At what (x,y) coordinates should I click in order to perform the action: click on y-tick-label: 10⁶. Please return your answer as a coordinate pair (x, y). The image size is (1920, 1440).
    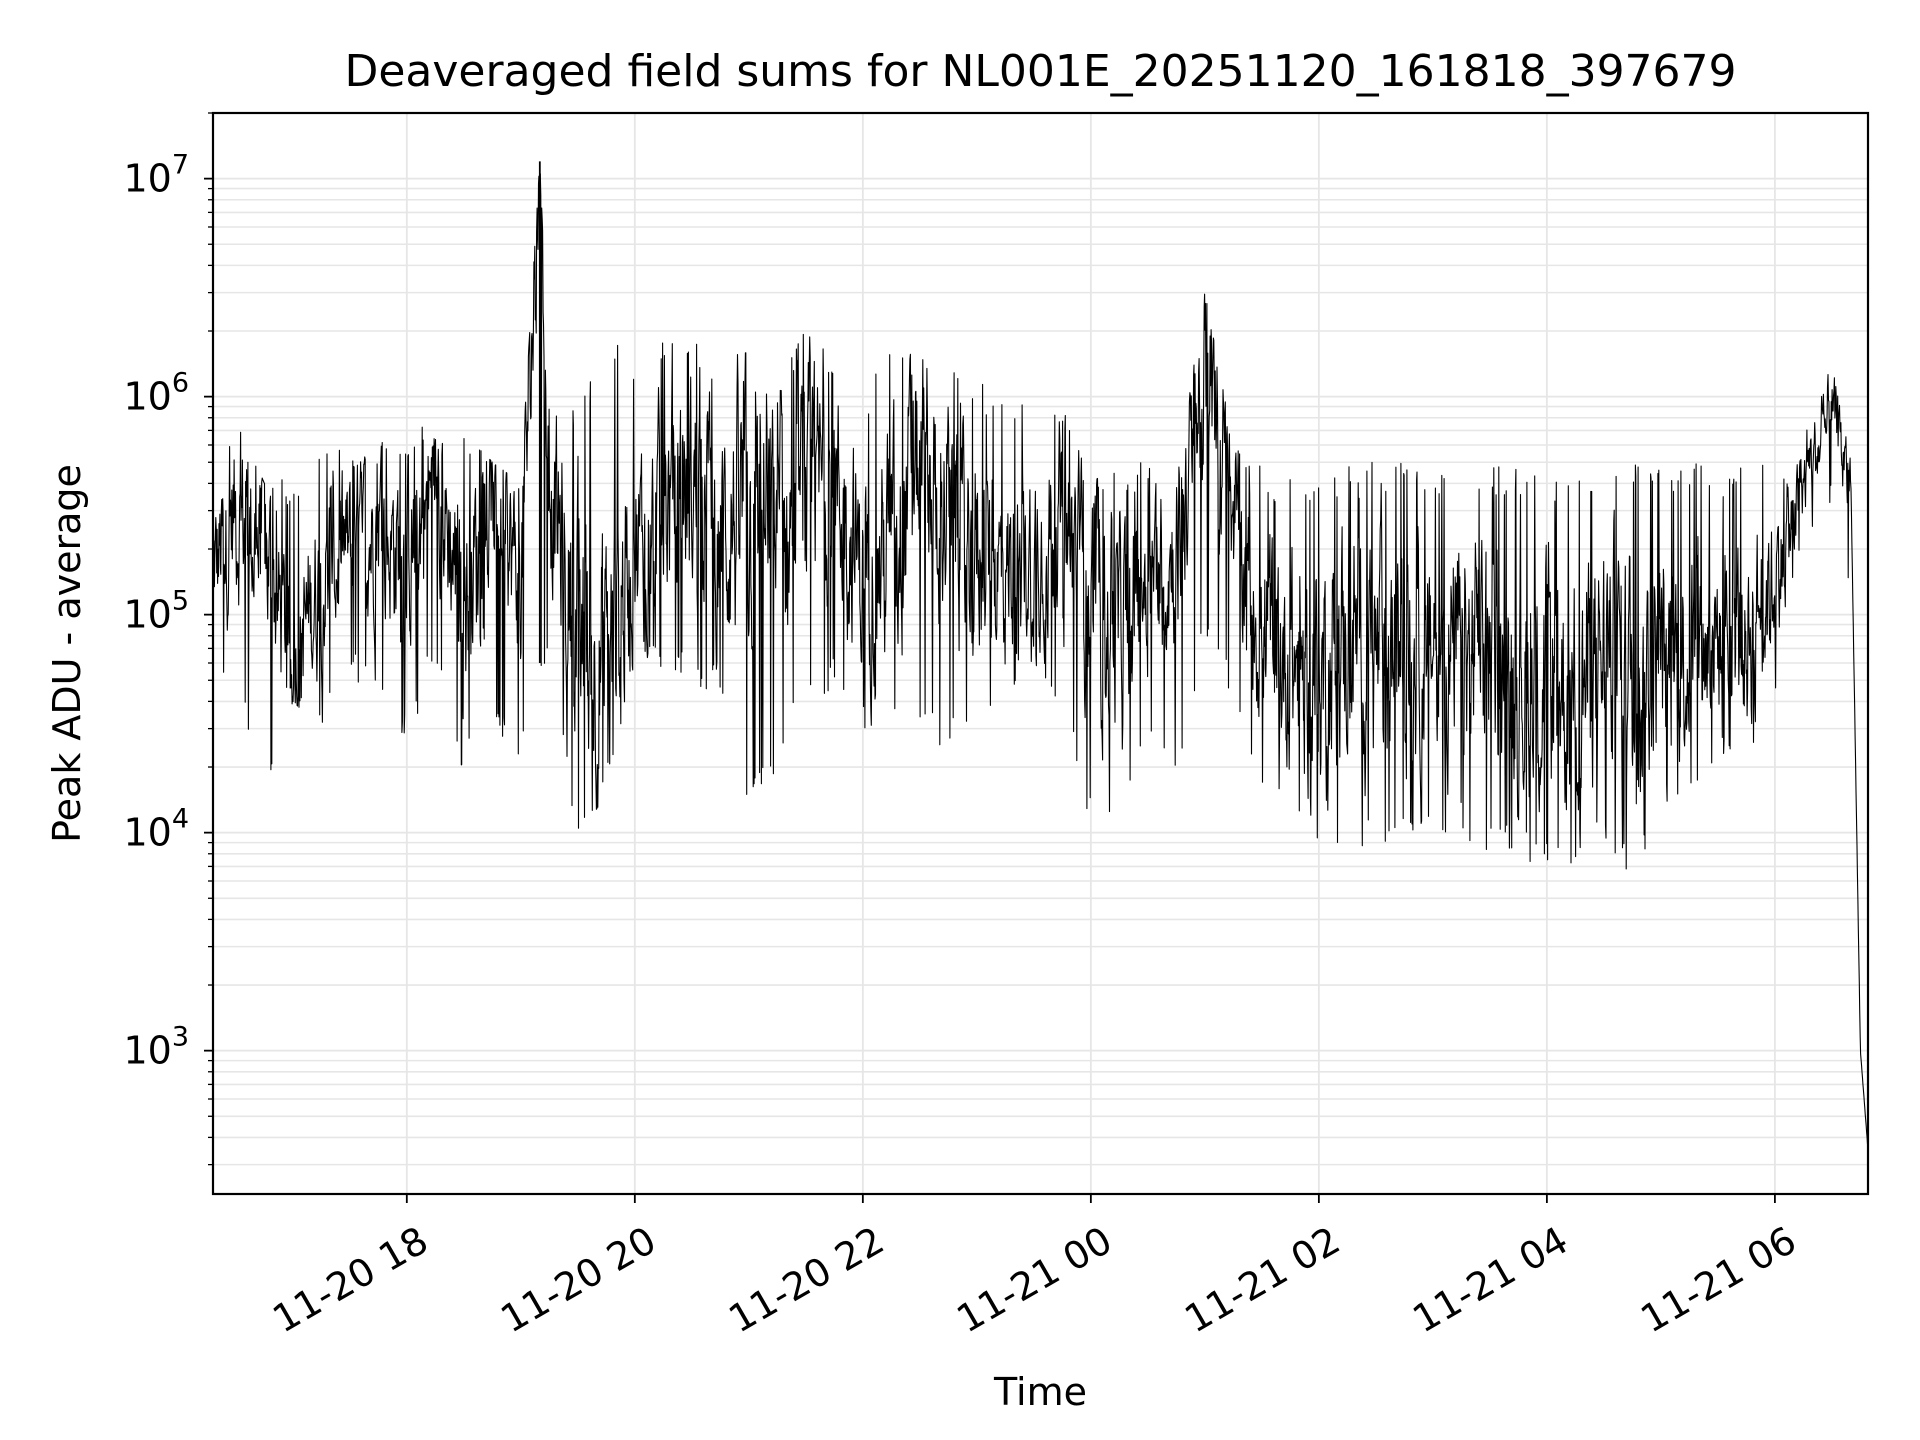
    Looking at the image, I should click on (156, 393).